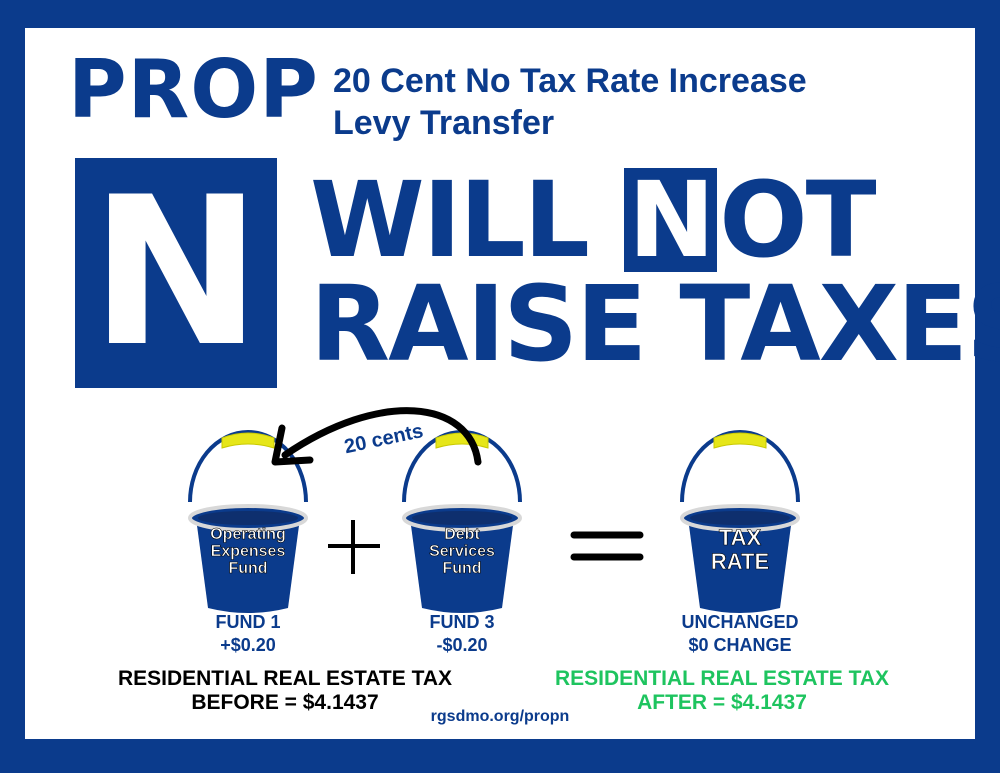  Describe the element at coordinates (292, 445) in the screenshot. I see `arrow-head-icon` at that location.